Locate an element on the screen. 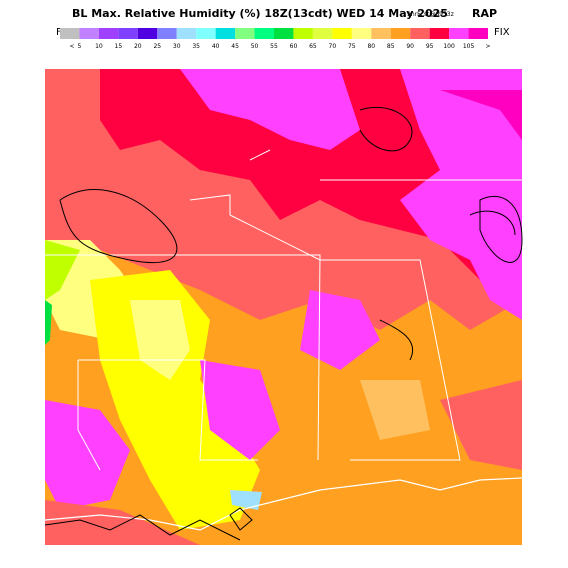 This screenshot has height=568, width=568. legend-label: 45 is located at coordinates (235, 46).